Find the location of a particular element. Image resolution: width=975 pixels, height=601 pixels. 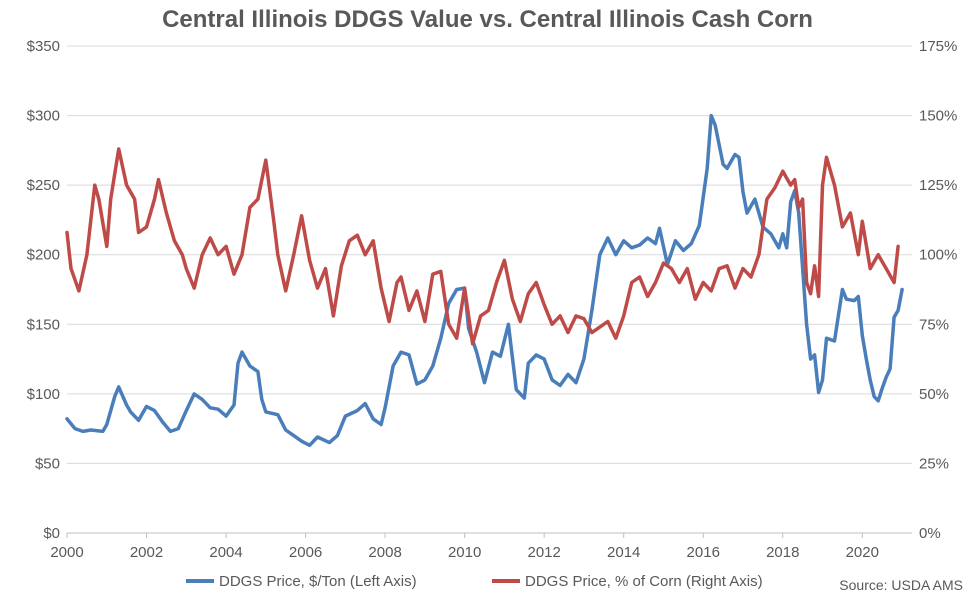

x-tick-label: 2004 is located at coordinates (225, 552).